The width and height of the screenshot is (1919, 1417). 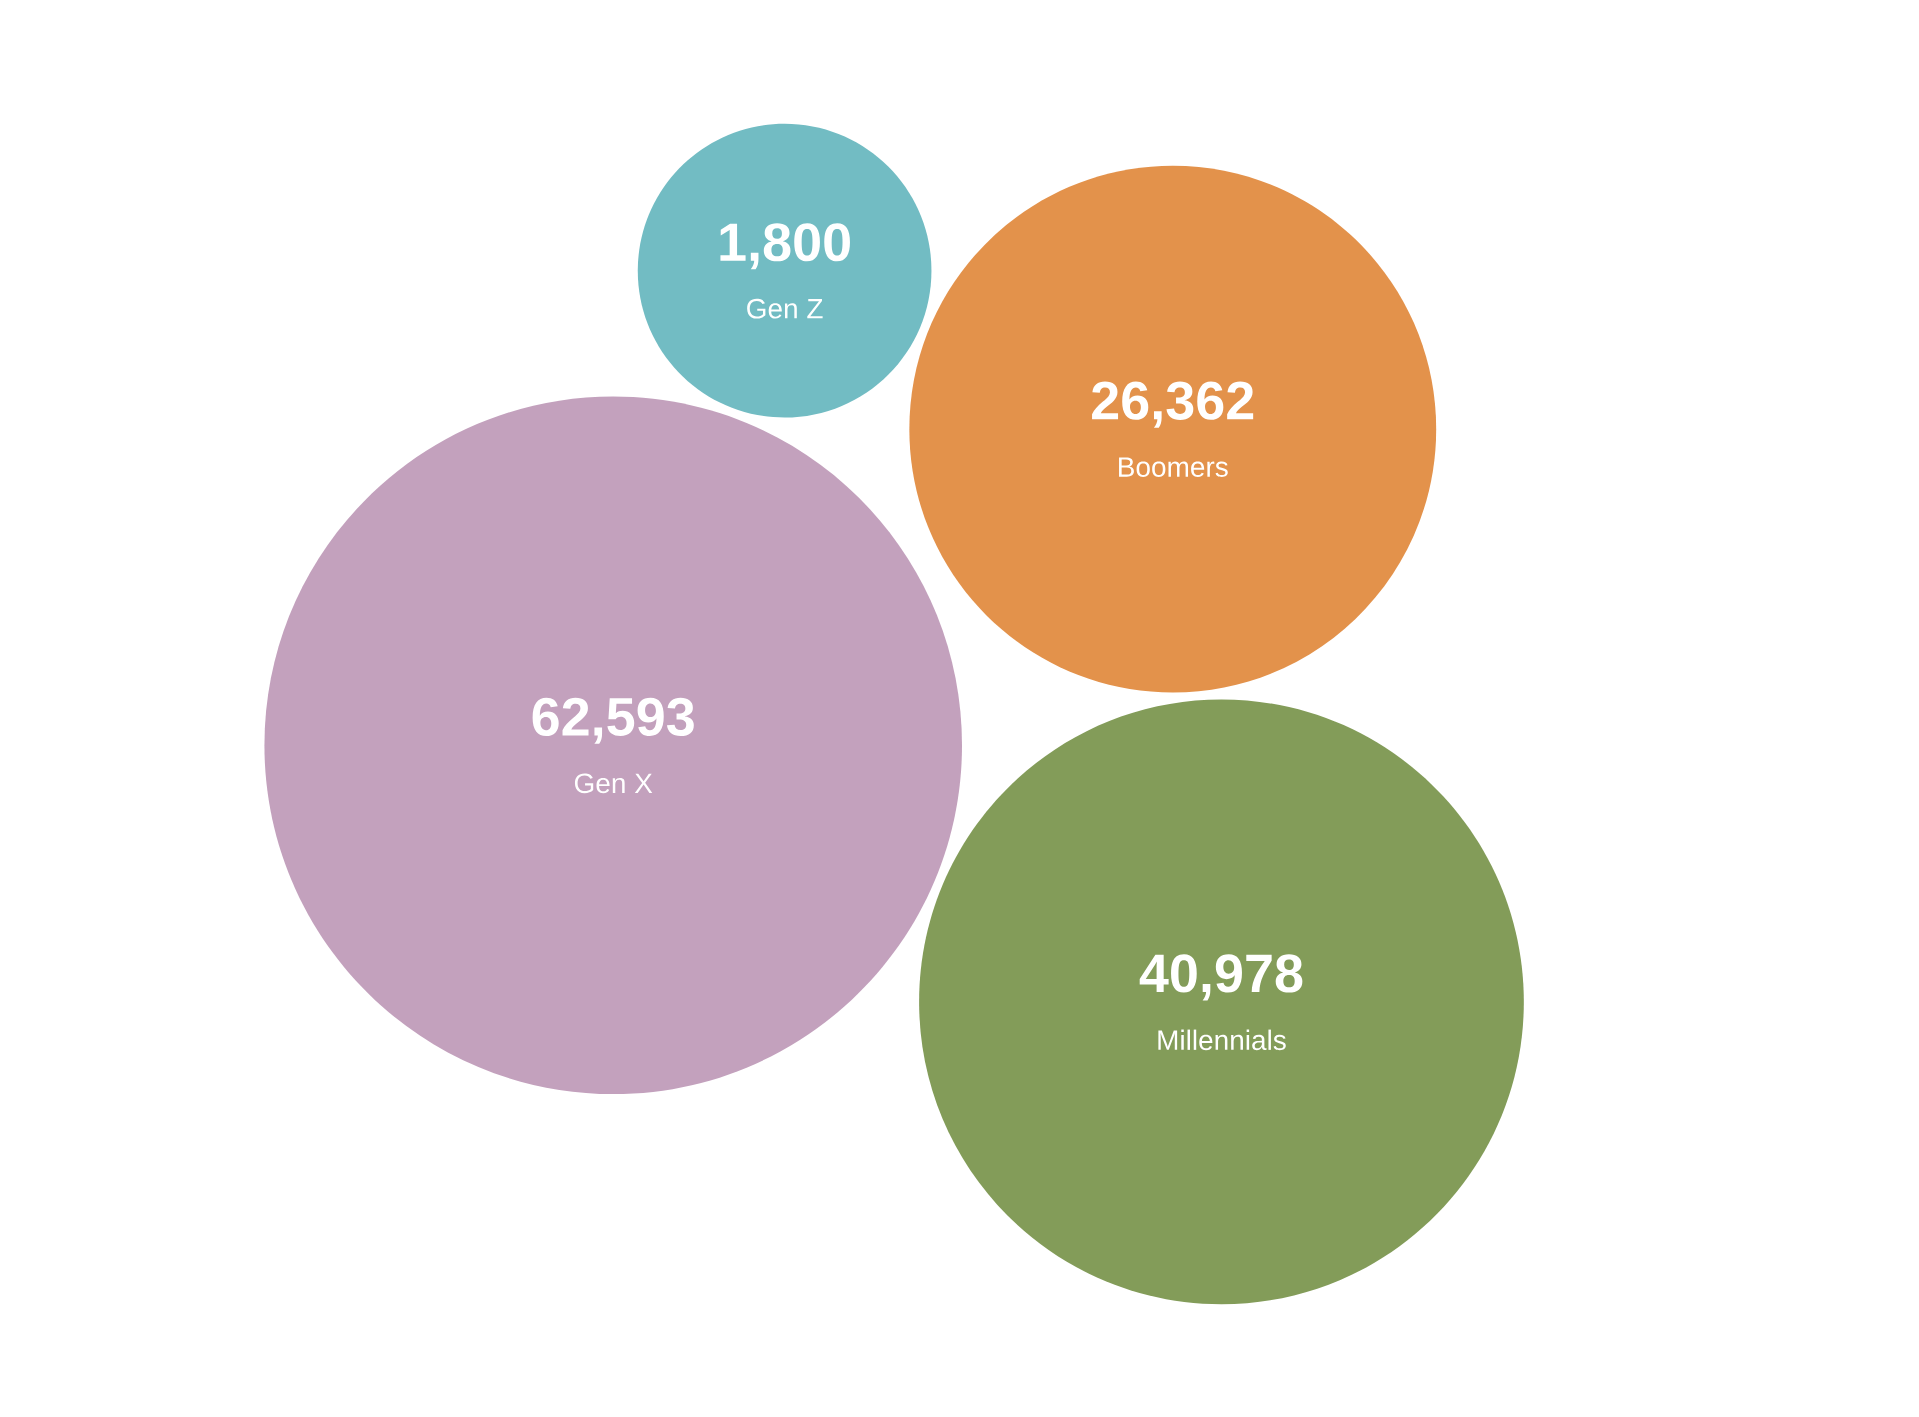 I want to click on data-label: 40,978, so click(x=1221, y=977).